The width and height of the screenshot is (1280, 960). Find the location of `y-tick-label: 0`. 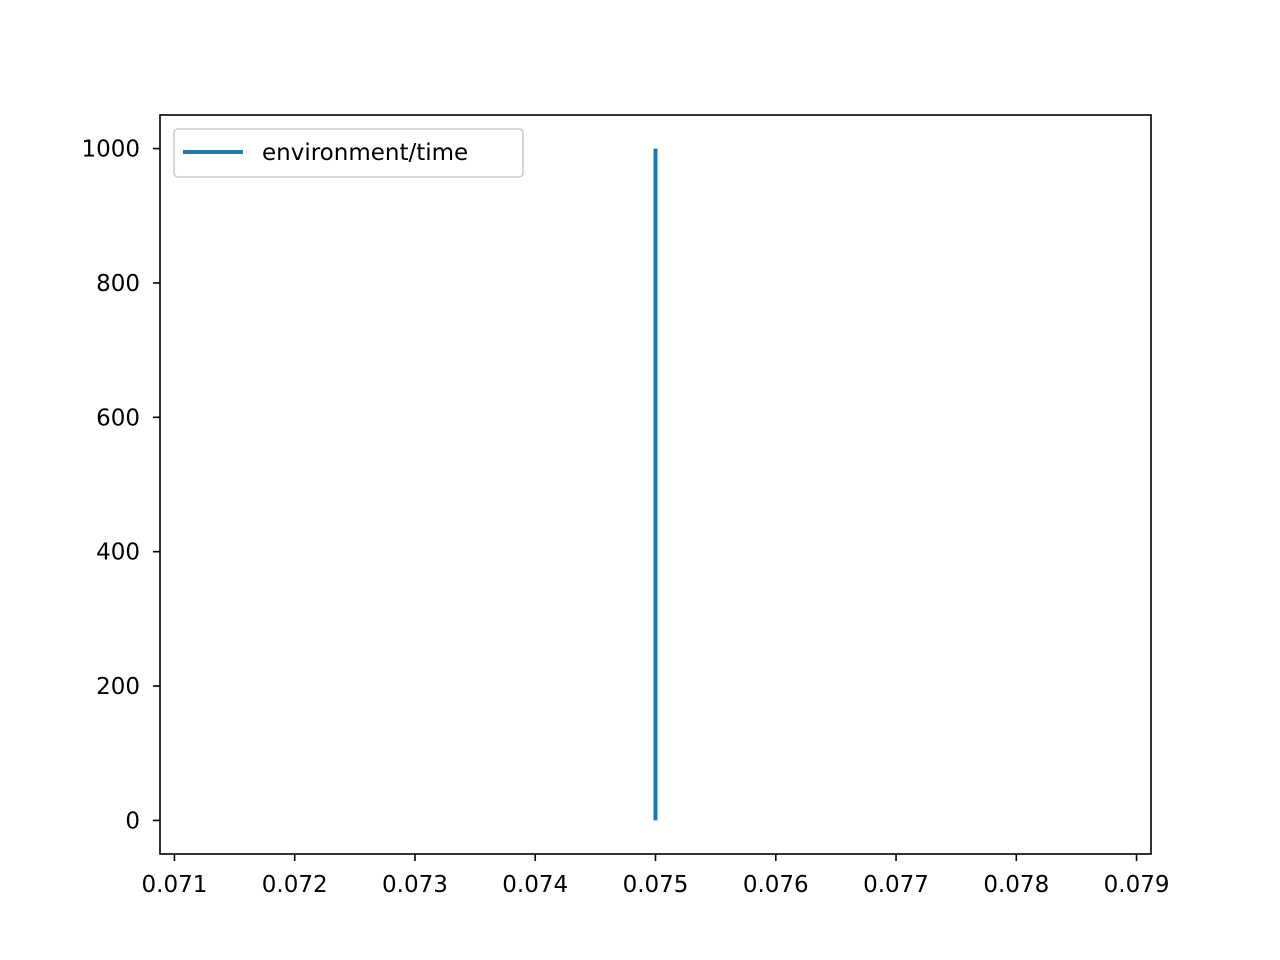

y-tick-label: 0 is located at coordinates (132, 821).